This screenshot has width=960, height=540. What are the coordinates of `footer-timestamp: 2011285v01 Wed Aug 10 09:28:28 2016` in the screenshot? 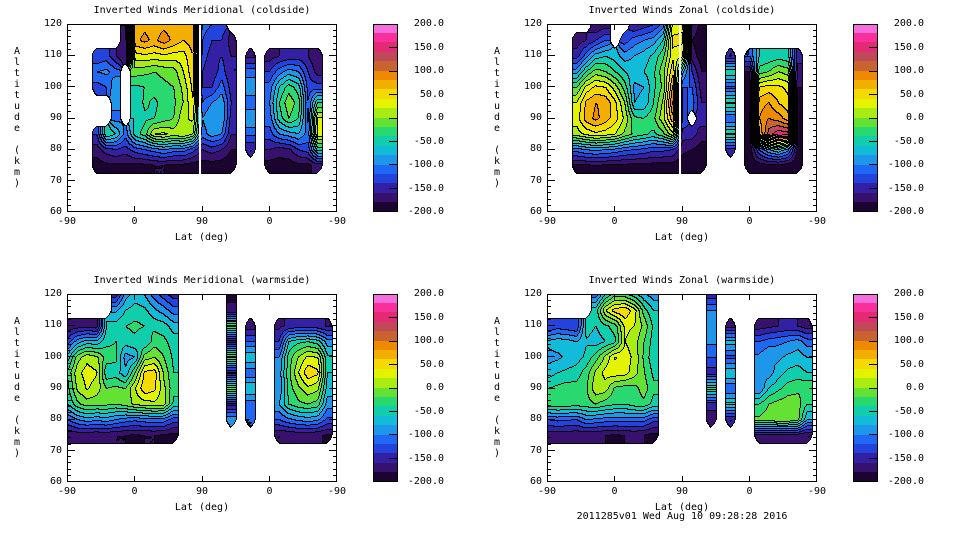 It's located at (682, 516).